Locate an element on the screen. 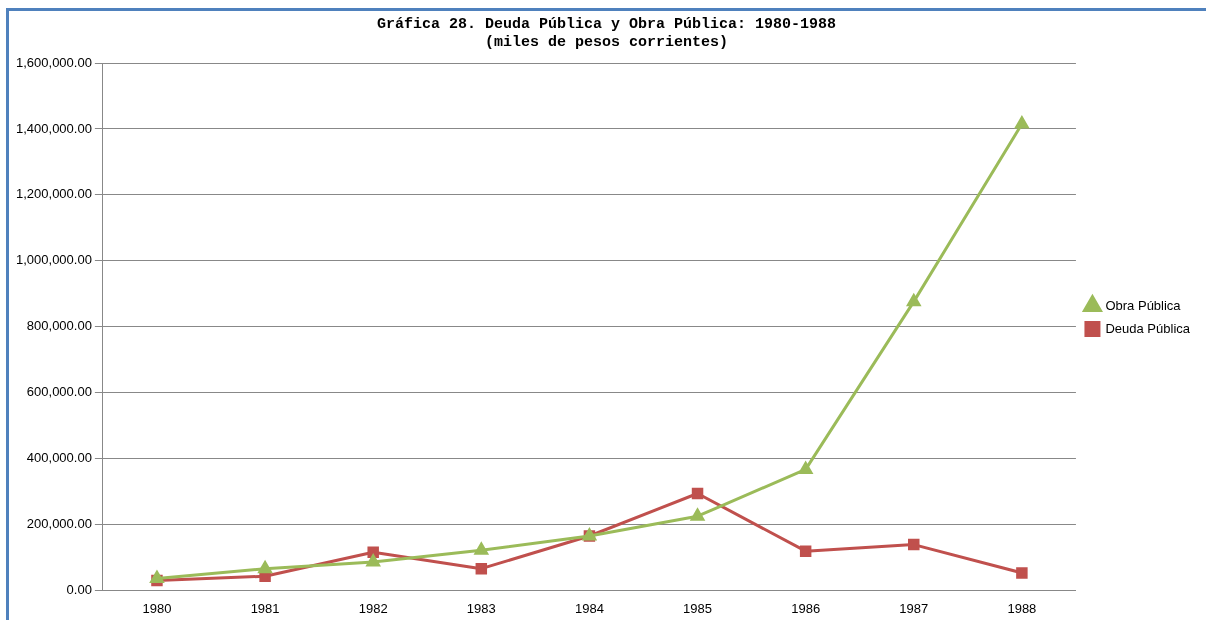  legend-label: Obra Pública is located at coordinates (1143, 305).